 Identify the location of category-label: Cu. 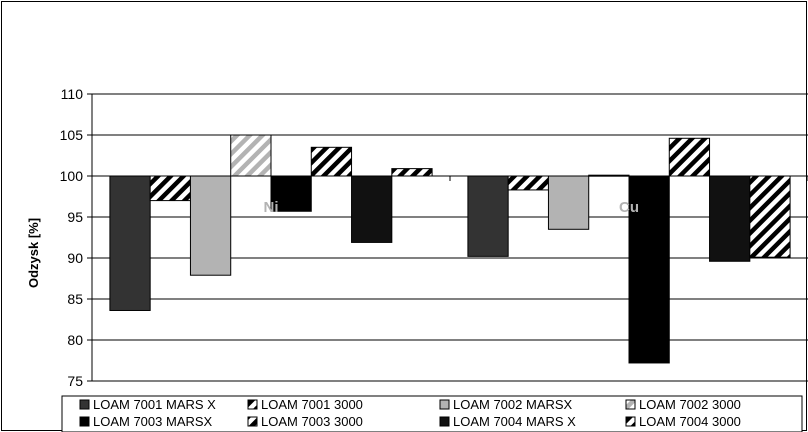
(629, 207).